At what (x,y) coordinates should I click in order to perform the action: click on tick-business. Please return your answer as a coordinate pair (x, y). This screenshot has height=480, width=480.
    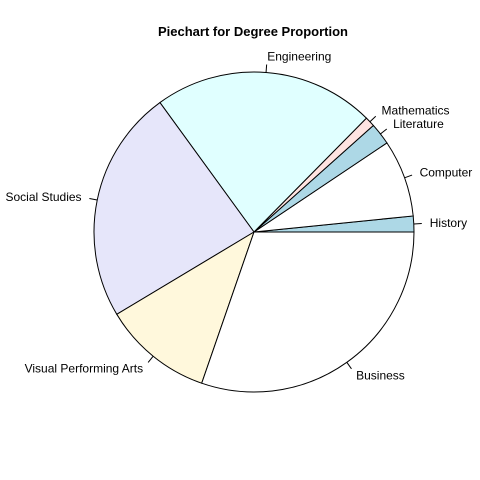
    Looking at the image, I should click on (349, 366).